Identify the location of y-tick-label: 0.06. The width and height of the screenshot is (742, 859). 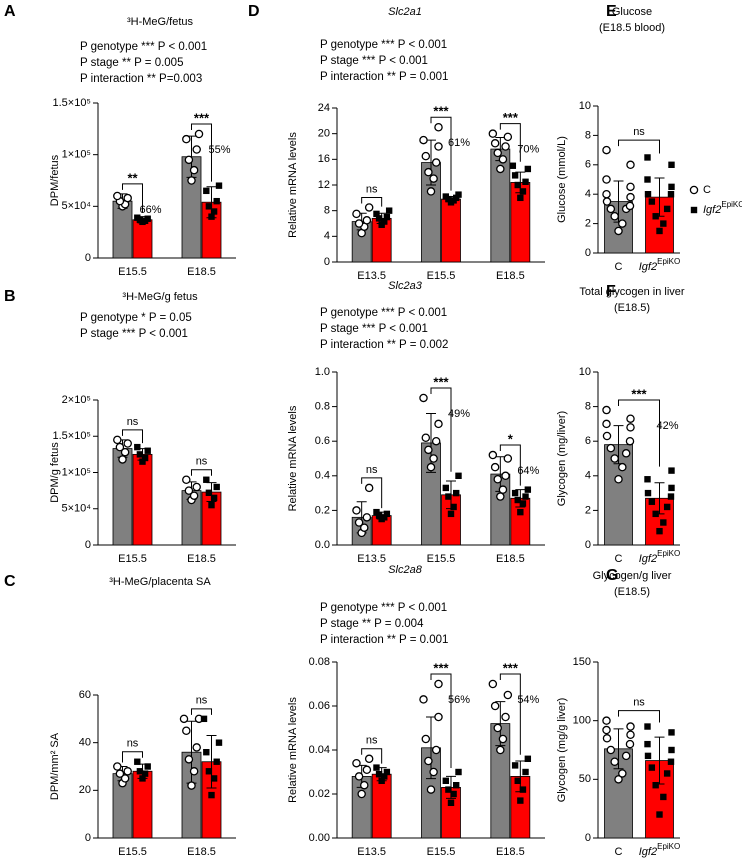
(319, 706).